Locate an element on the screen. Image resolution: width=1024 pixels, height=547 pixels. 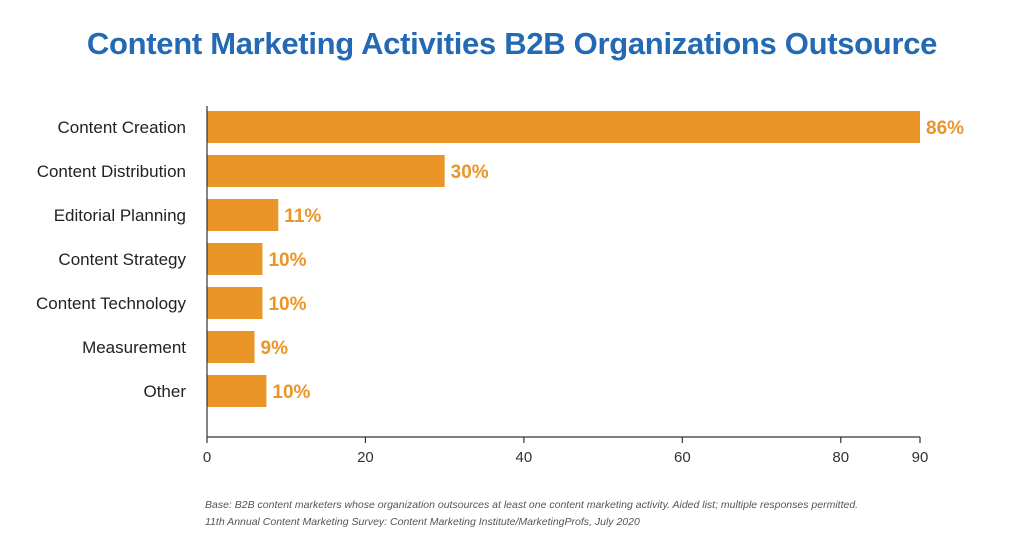
category-label: Other is located at coordinates (164, 391).